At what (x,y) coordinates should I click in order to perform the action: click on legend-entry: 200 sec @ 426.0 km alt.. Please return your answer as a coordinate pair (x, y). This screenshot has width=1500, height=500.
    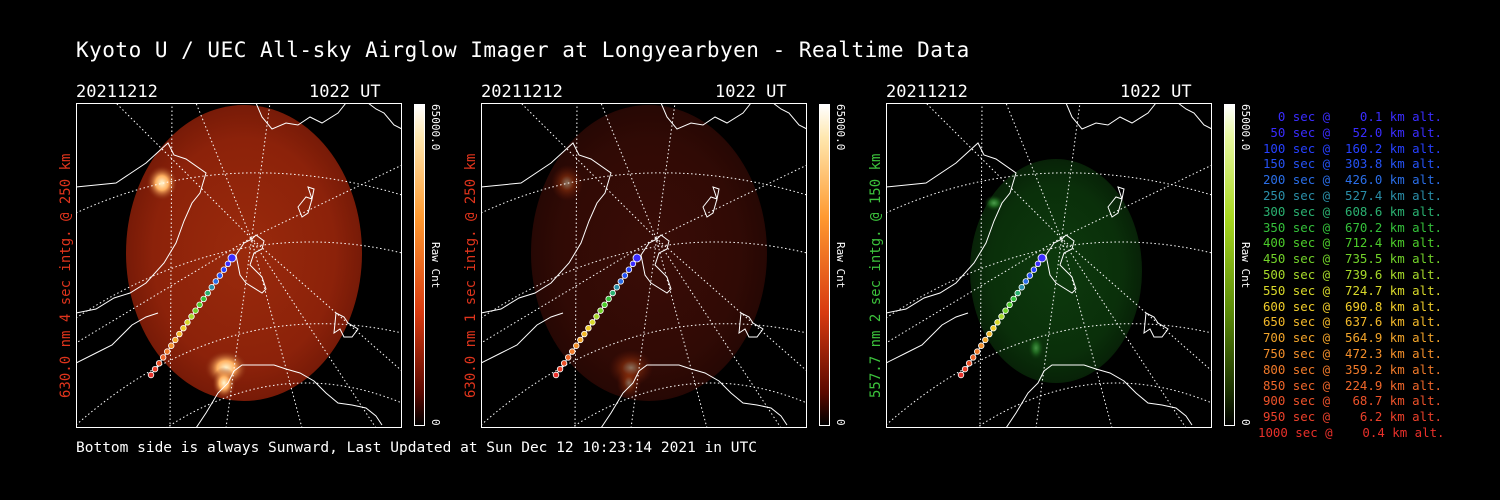
    Looking at the image, I should click on (1352, 180).